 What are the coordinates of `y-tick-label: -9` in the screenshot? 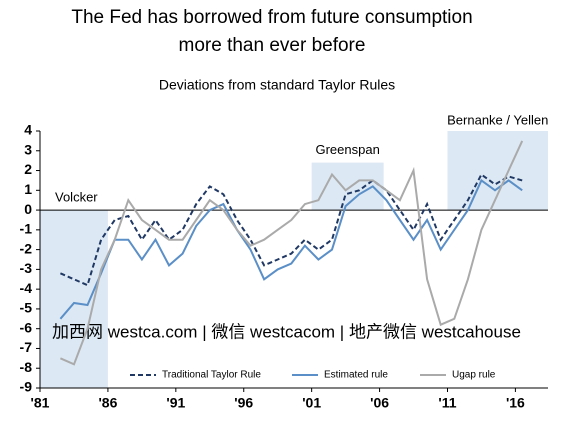 It's located at (26, 387).